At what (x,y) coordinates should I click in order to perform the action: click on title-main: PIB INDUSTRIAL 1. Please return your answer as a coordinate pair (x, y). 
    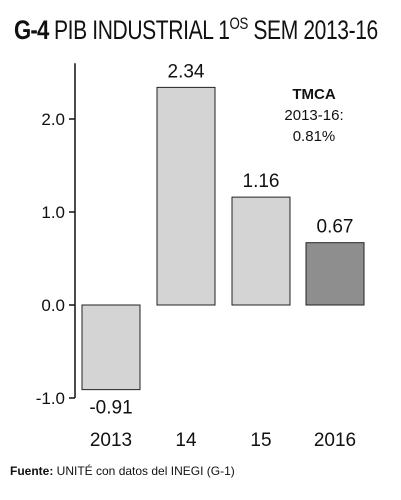
    Looking at the image, I should click on (142, 30).